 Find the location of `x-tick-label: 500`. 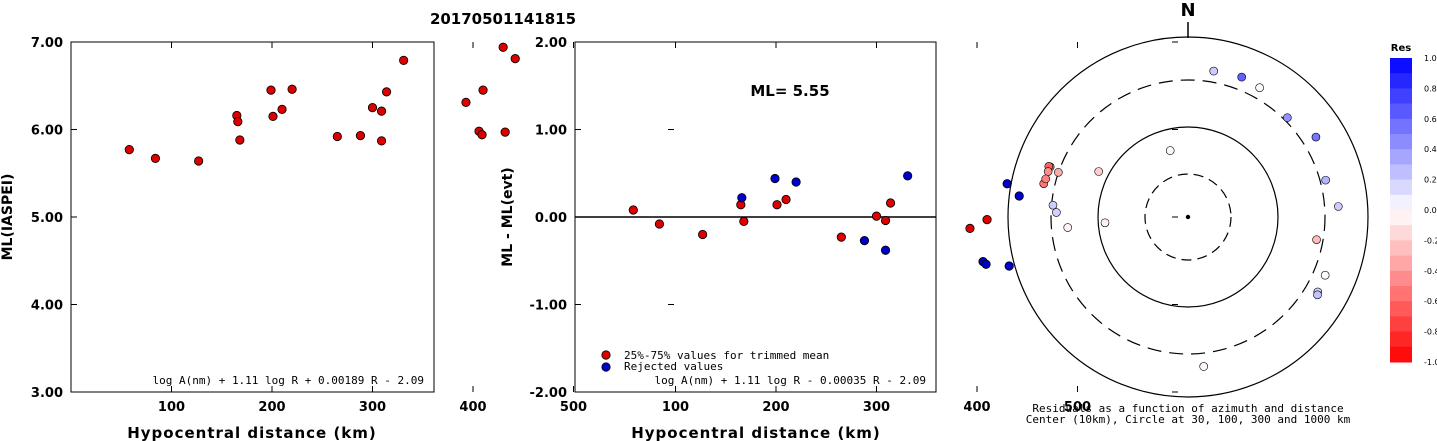

x-tick-label: 500 is located at coordinates (573, 407).